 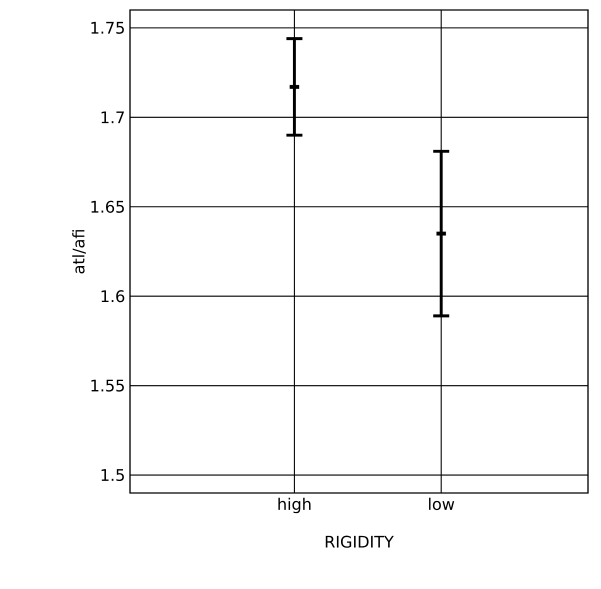 I want to click on y-tick-label: 1.6, so click(x=113, y=296).